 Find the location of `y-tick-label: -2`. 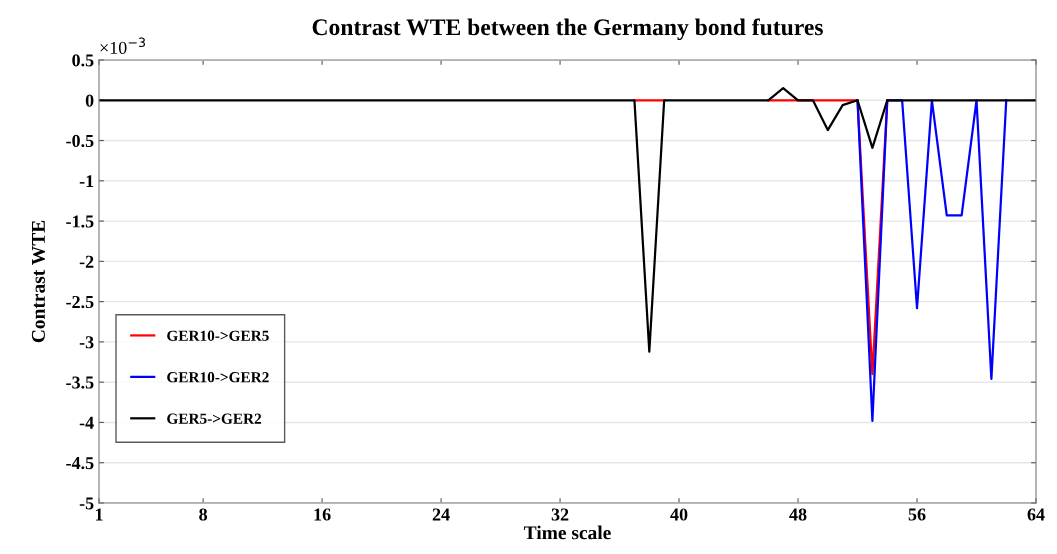

y-tick-label: -2 is located at coordinates (86, 261).